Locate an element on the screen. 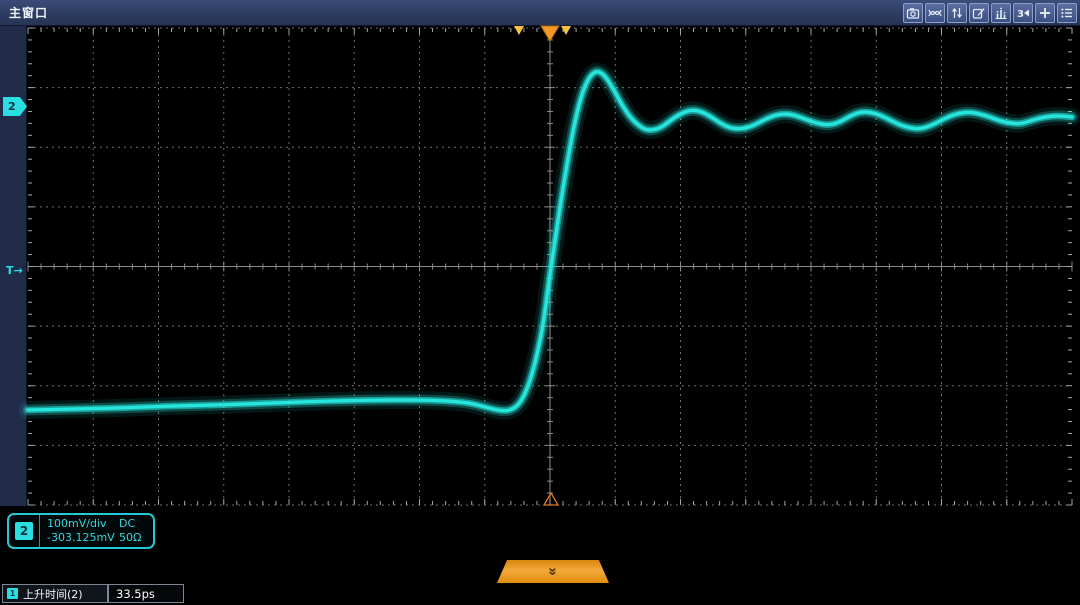 The width and height of the screenshot is (1080, 605). right-gate-marker is located at coordinates (566, 30).